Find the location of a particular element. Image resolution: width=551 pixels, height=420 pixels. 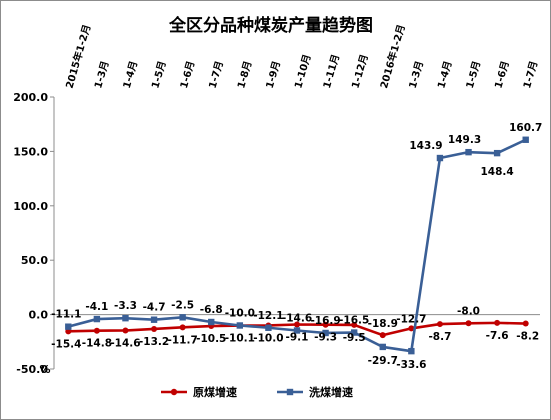

data-label: 148.4 is located at coordinates (497, 172).